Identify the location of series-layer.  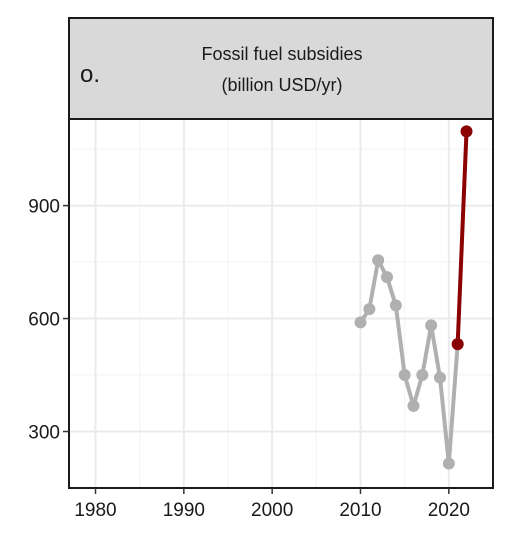
(413, 297).